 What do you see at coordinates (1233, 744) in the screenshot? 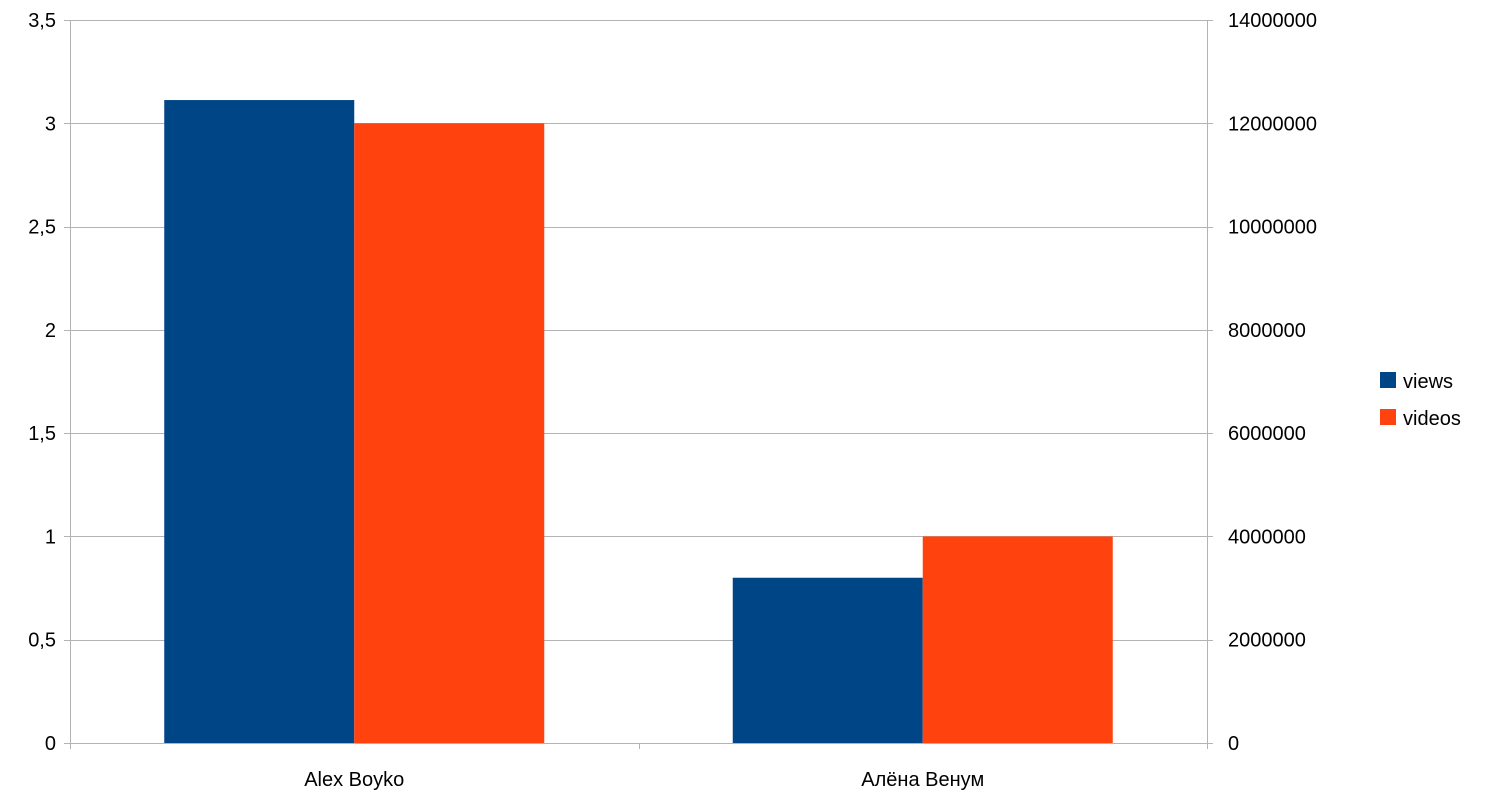
I see `right-tick-label: 0` at bounding box center [1233, 744].